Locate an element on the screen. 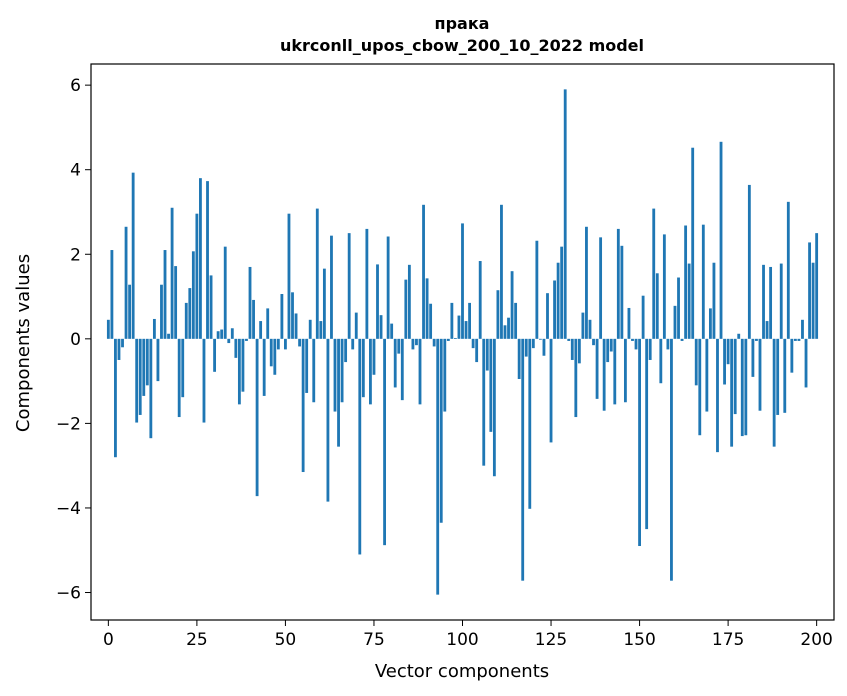  y-tick-label: 0 is located at coordinates (75, 340).